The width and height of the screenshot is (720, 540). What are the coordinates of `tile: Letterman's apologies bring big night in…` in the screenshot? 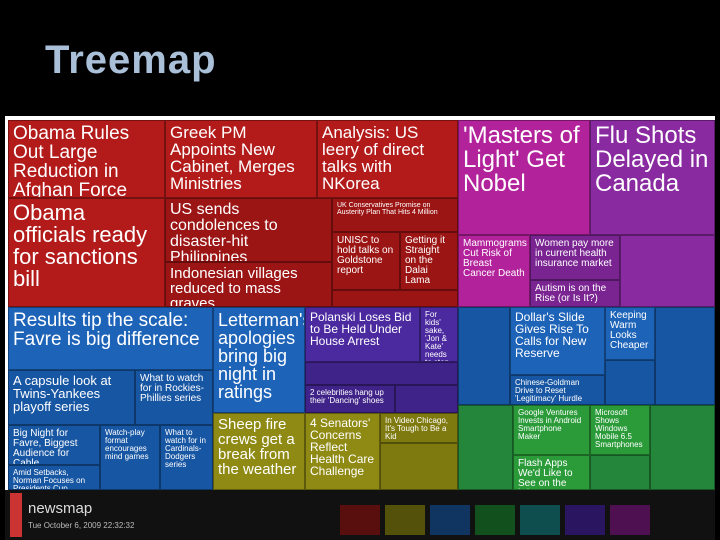 It's located at (259, 360).